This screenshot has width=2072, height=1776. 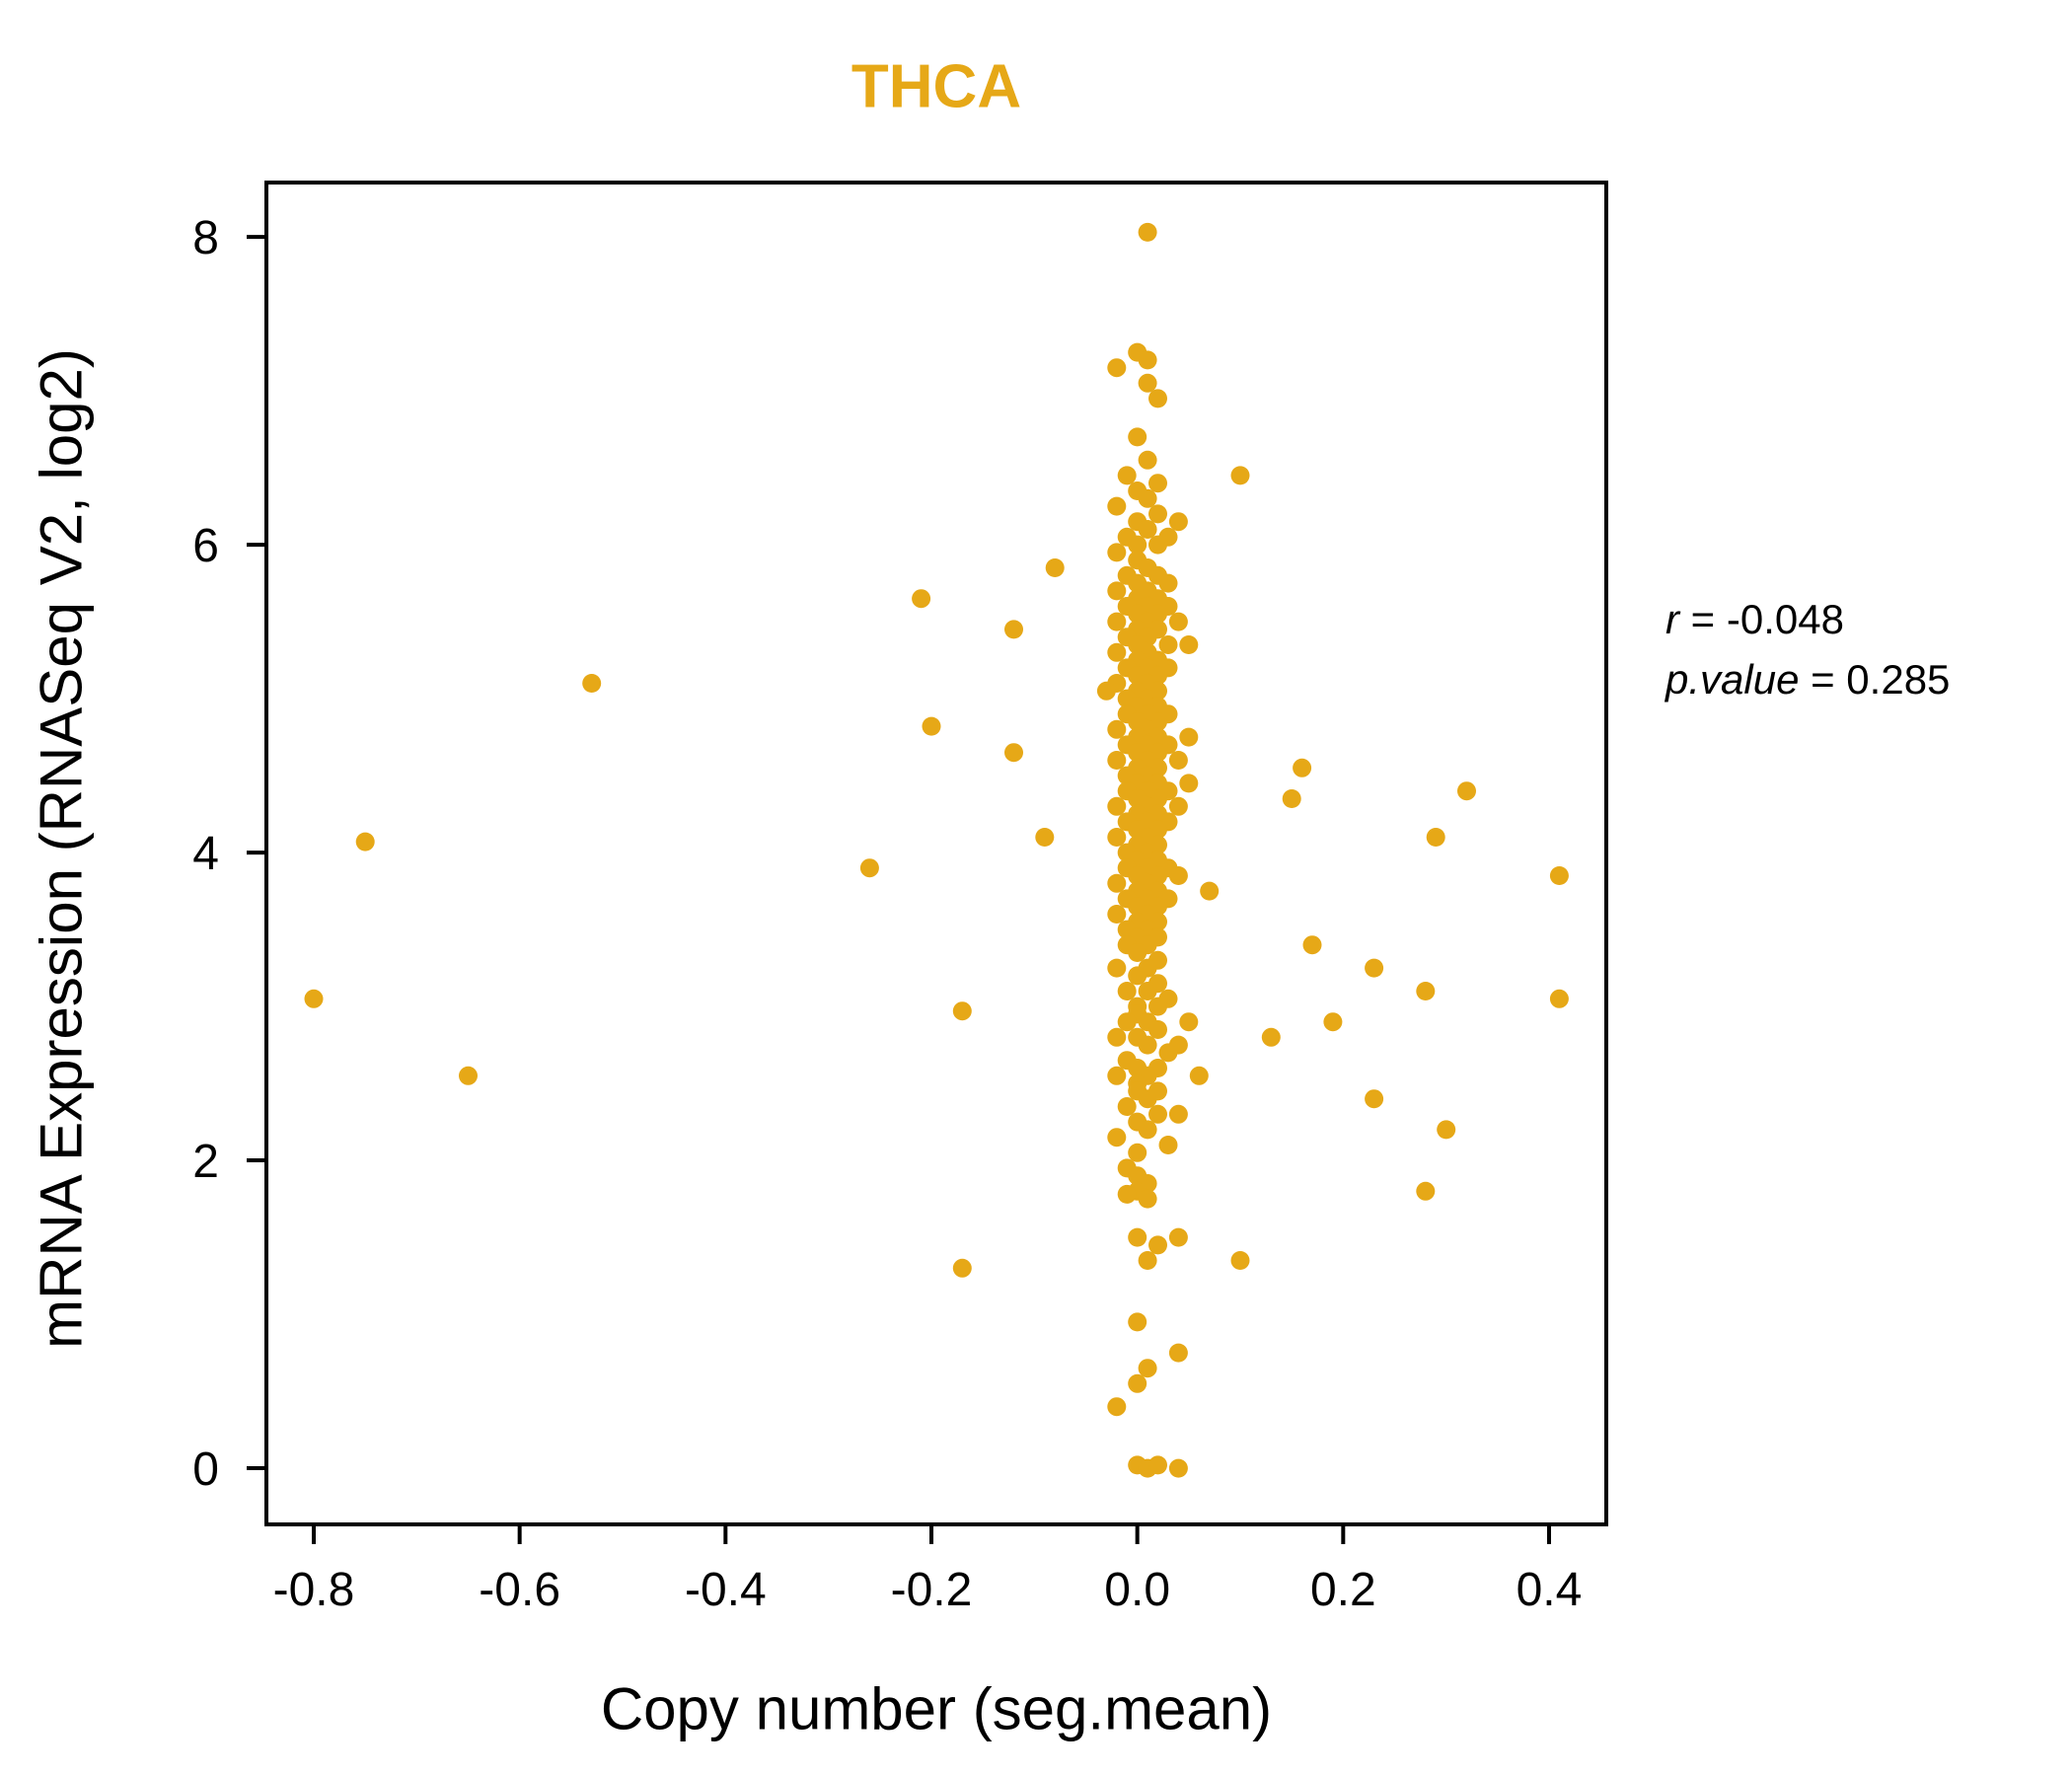 I want to click on y-tick-label: 2, so click(x=205, y=1162).